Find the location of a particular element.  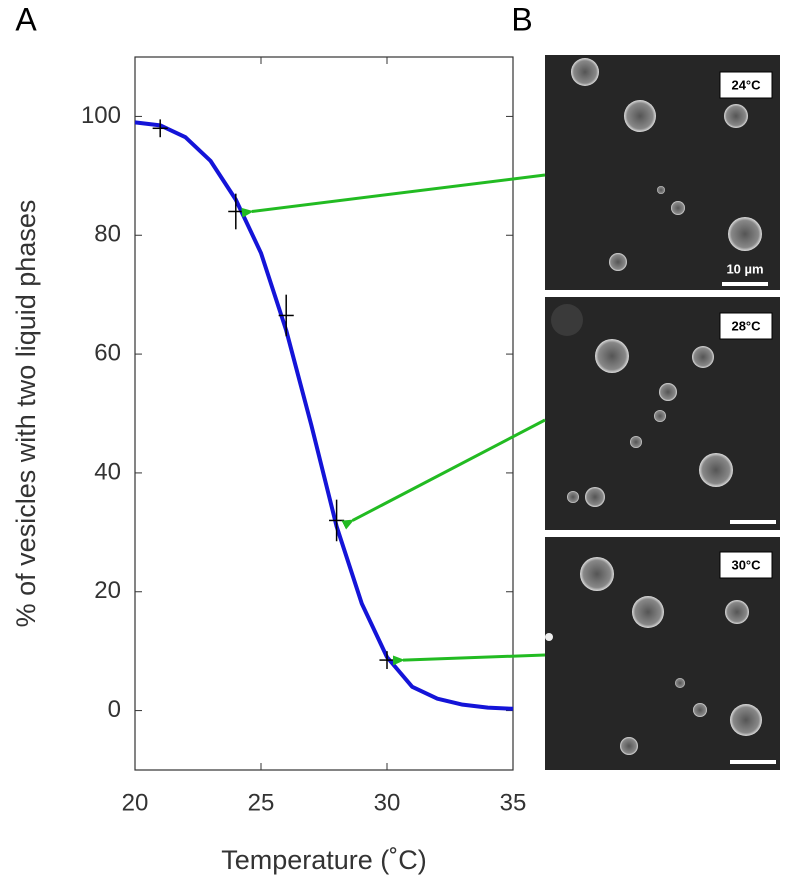

x-tick-label: 25 is located at coordinates (261, 802).